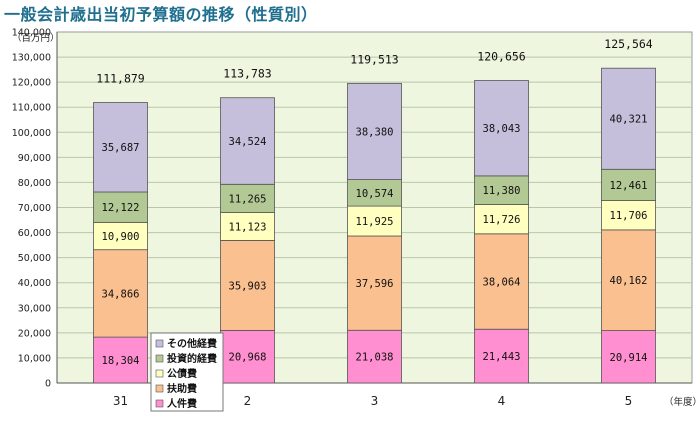 This screenshot has width=700, height=427. I want to click on data-label: 11,925, so click(375, 222).